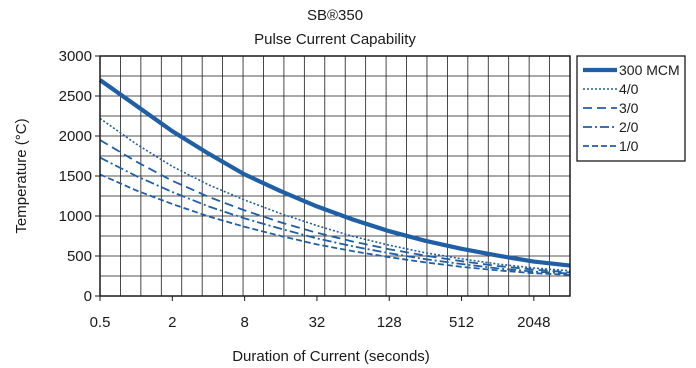  Describe the element at coordinates (331, 356) in the screenshot. I see `x-axis-label: Duration of Current (seconds)` at that location.